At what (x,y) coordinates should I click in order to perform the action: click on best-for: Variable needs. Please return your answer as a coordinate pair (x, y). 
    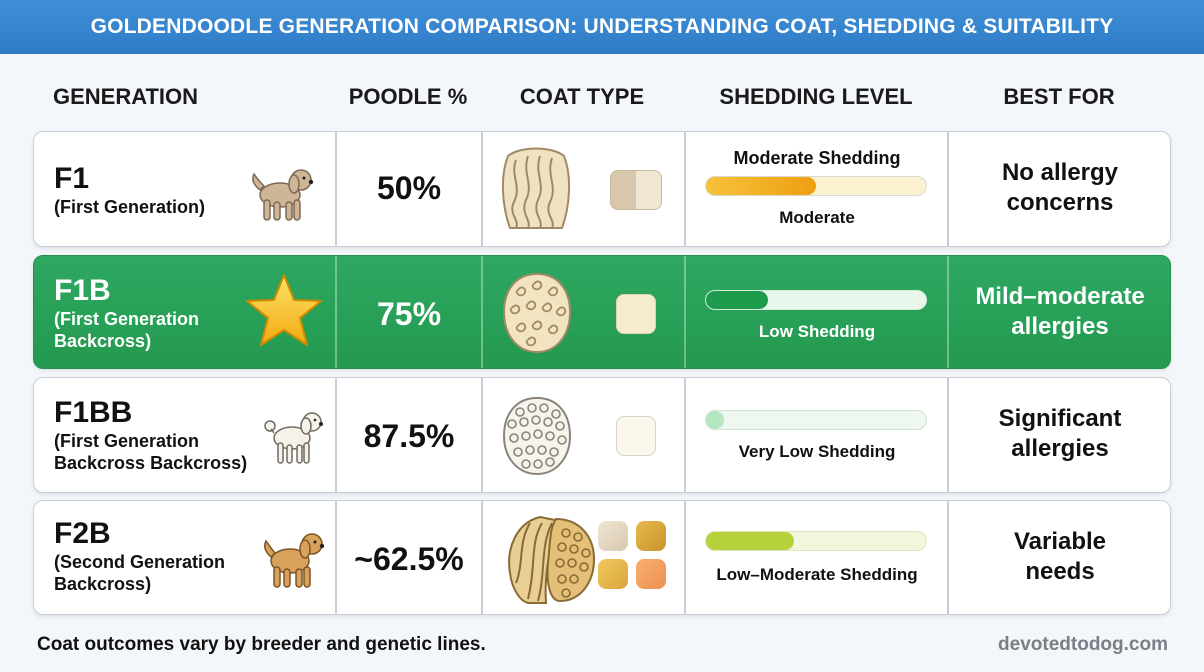
    Looking at the image, I should click on (1060, 556).